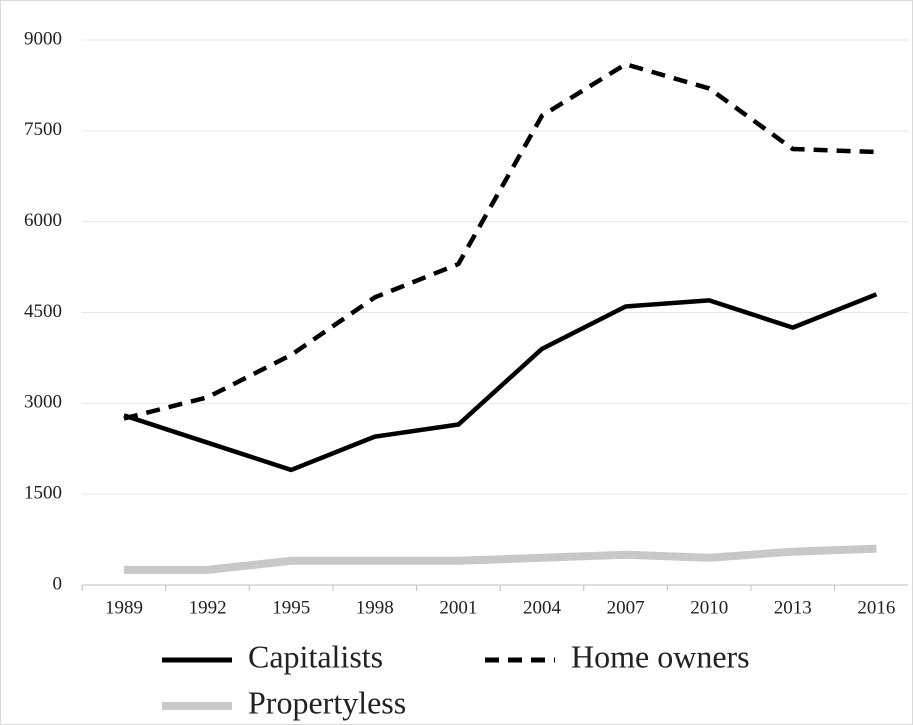  What do you see at coordinates (500, 559) in the screenshot?
I see `series-line` at bounding box center [500, 559].